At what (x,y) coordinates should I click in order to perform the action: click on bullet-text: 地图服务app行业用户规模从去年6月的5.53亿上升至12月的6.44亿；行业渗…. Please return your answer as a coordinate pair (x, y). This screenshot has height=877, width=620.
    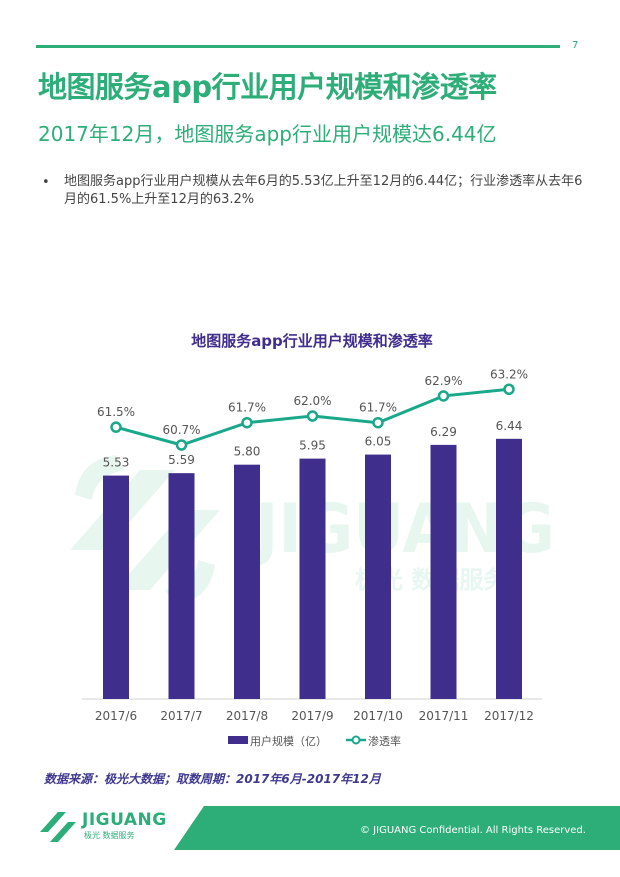
    Looking at the image, I should click on (323, 190).